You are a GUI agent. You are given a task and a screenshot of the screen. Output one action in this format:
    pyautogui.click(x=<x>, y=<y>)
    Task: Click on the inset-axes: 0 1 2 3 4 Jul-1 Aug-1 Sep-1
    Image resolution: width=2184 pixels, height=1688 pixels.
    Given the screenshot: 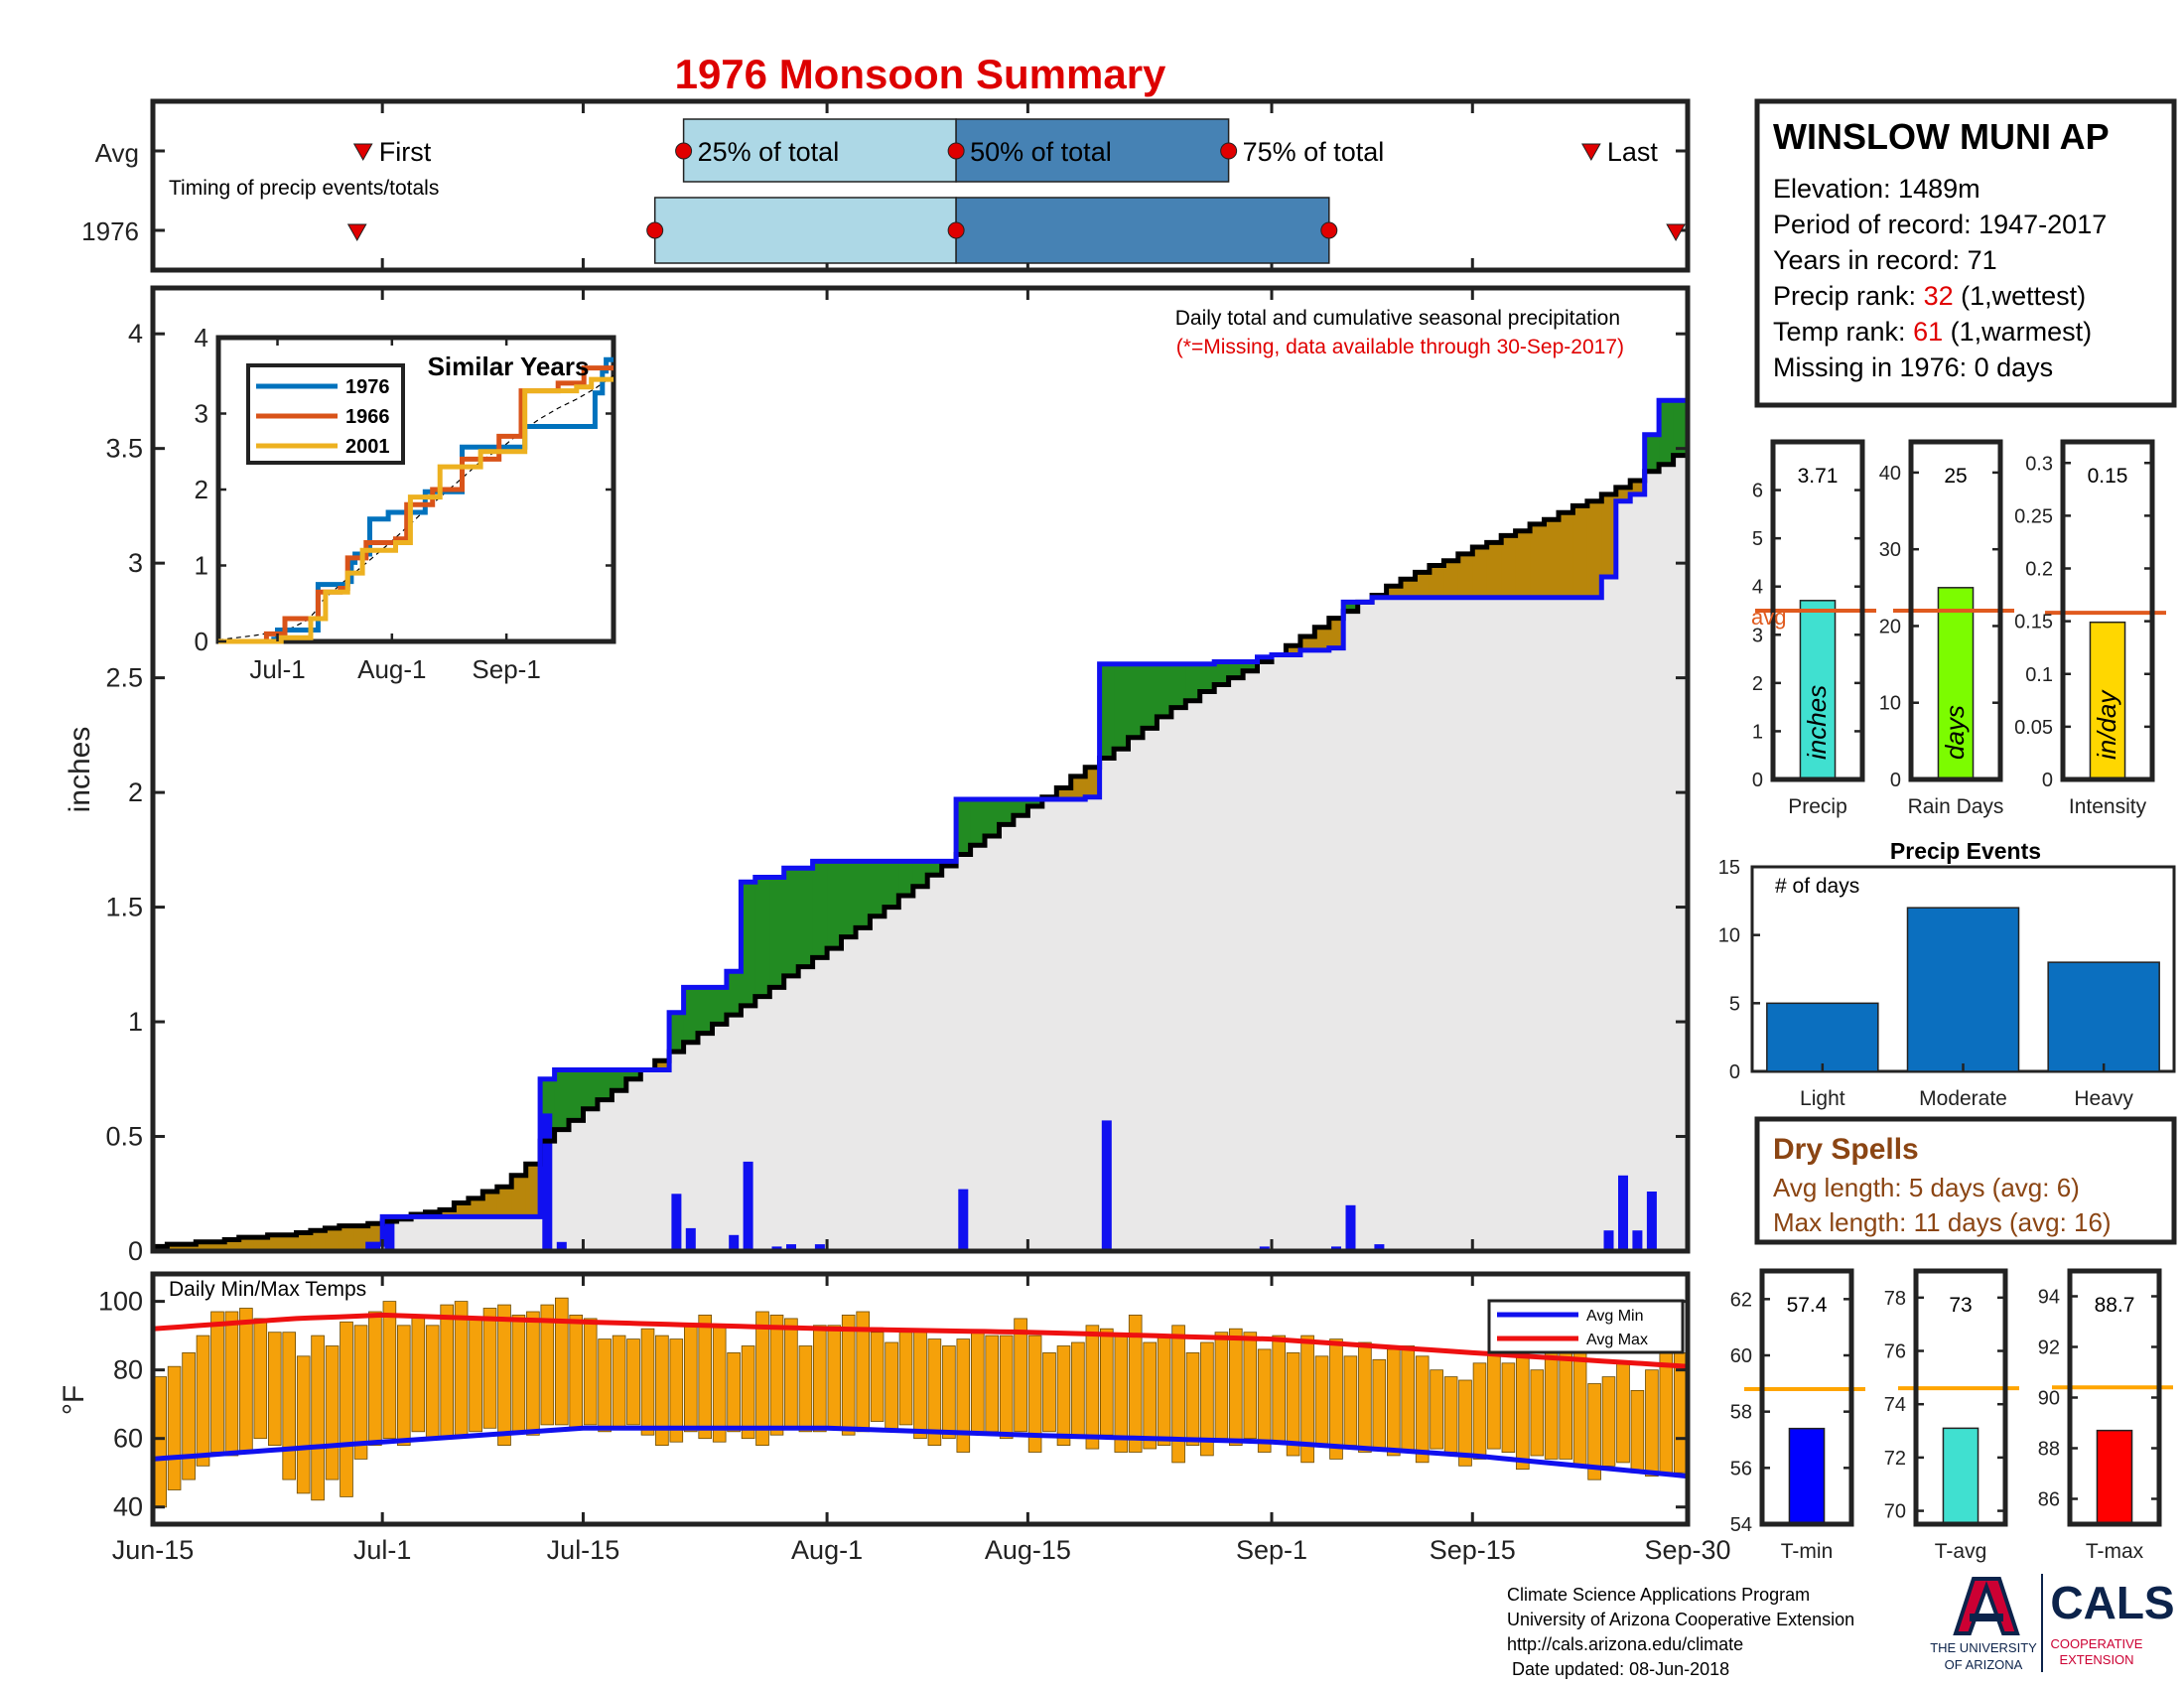 What is the action you would take?
    pyautogui.click(x=404, y=503)
    